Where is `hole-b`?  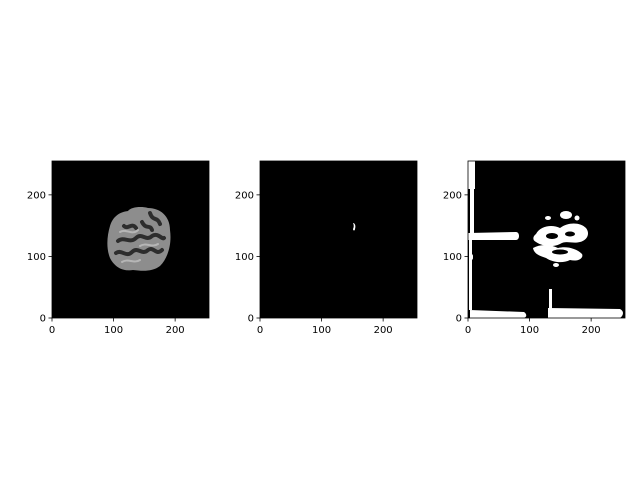 hole-b is located at coordinates (570, 234).